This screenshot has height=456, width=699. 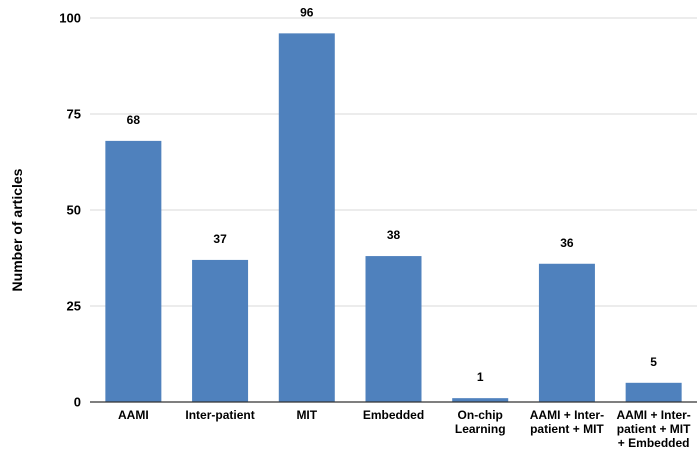 I want to click on x-tick-label-line: Embedded, so click(x=393, y=415).